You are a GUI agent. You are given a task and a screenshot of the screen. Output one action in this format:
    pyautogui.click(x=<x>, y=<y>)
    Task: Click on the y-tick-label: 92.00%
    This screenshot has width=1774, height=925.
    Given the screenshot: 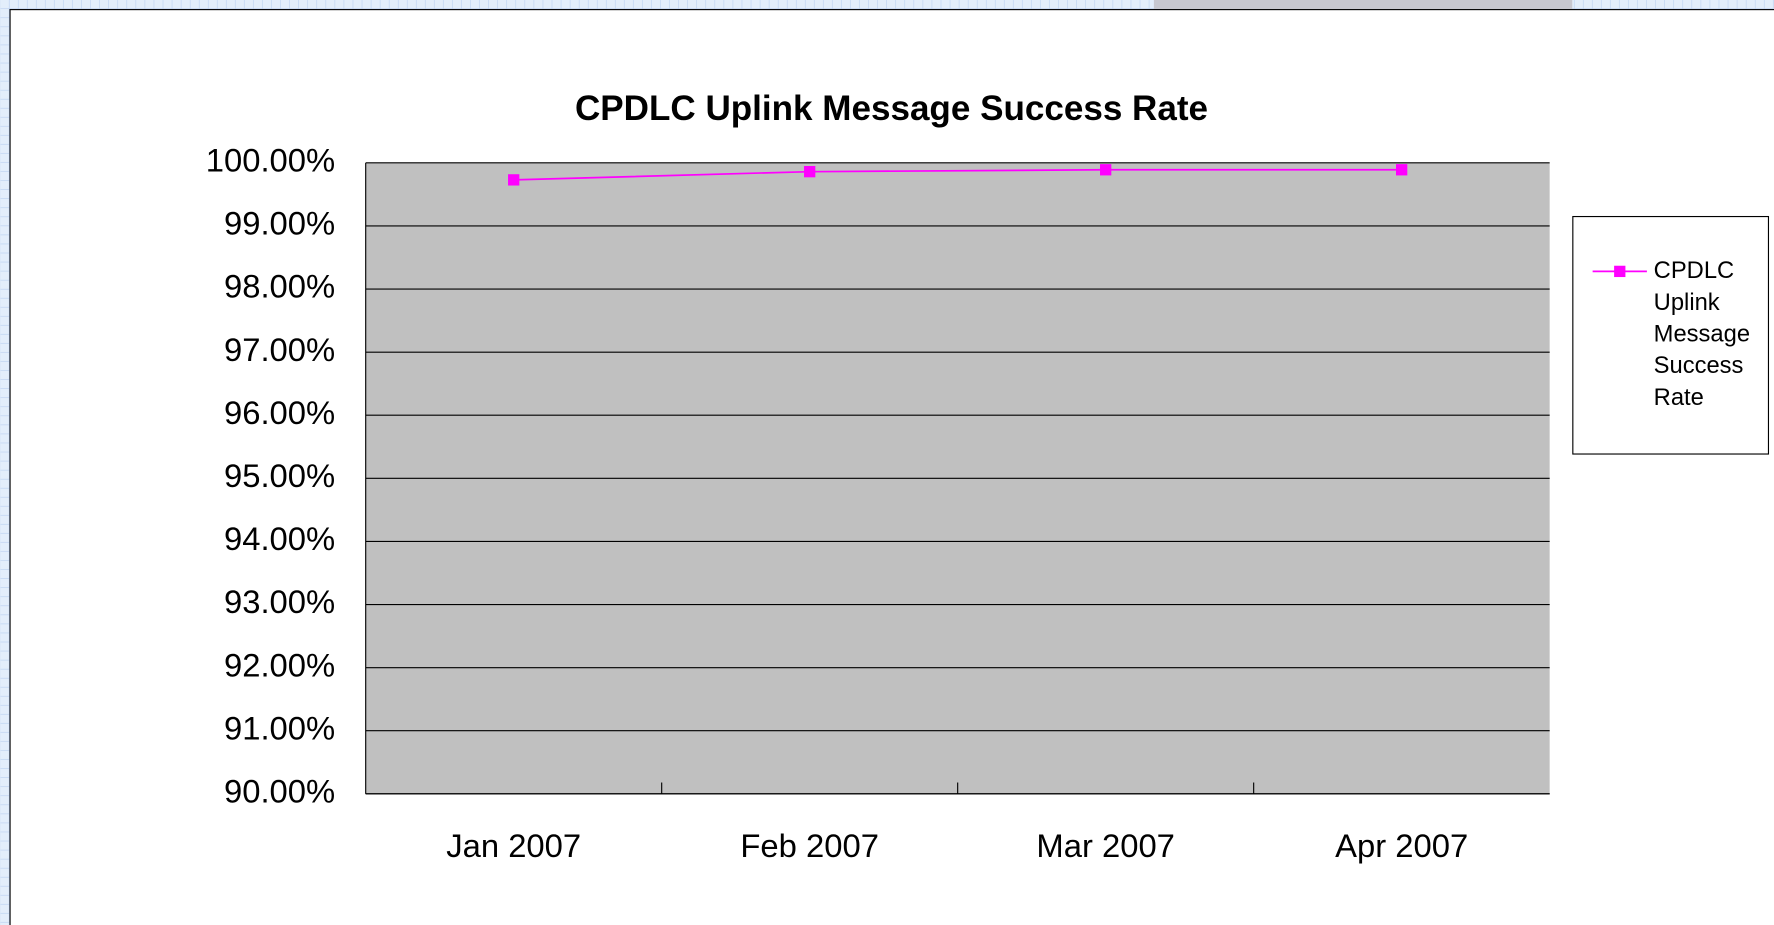 What is the action you would take?
    pyautogui.click(x=279, y=664)
    